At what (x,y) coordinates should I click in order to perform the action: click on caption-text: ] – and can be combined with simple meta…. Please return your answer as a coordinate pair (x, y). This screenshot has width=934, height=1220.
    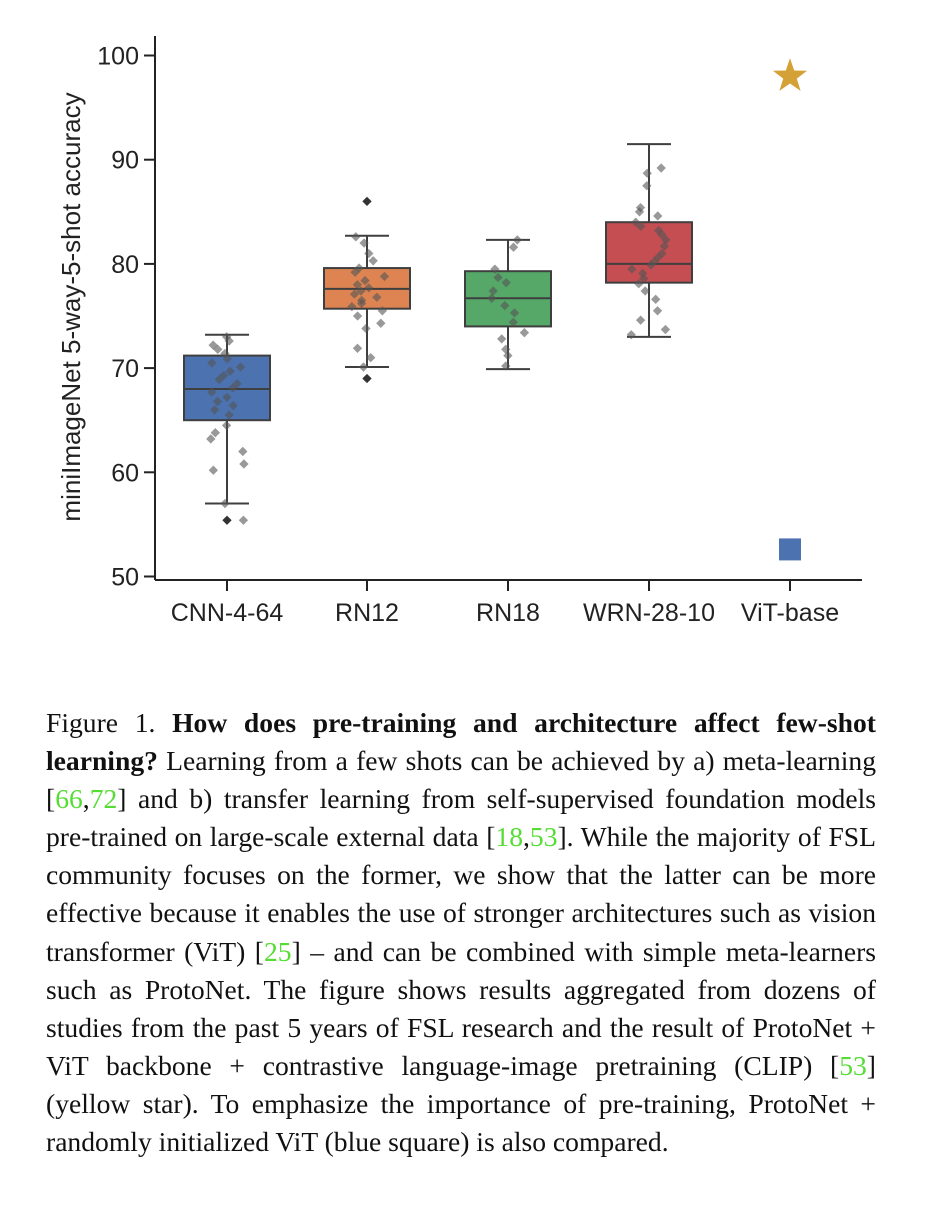
    Looking at the image, I should click on (461, 1008).